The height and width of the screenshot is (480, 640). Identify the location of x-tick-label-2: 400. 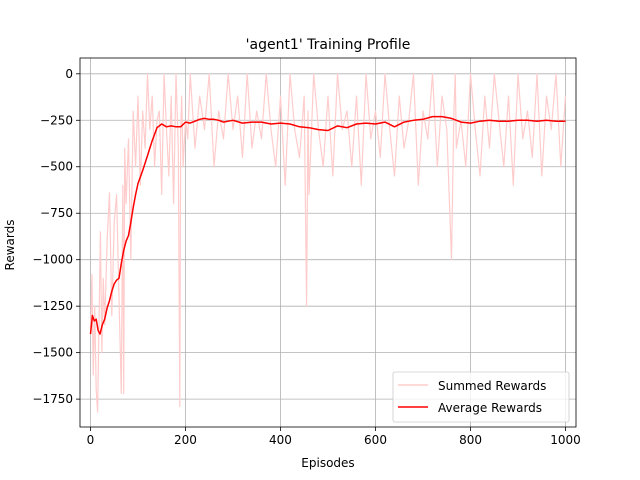
(280, 440).